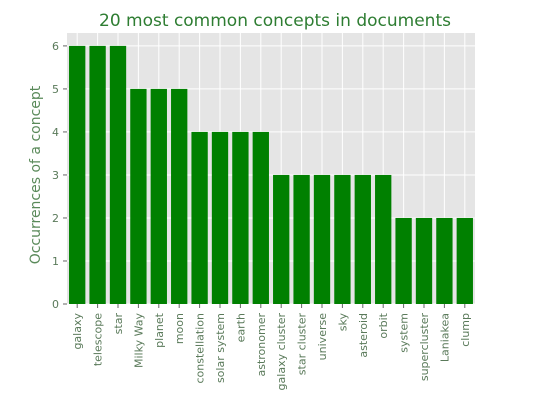  I want to click on y-tick-label: 2, so click(55, 218).